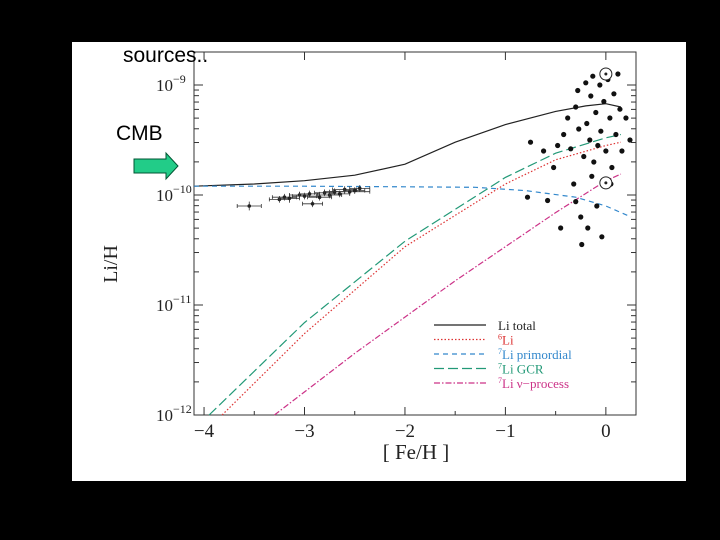 This screenshot has height=540, width=720. I want to click on legend-label-text: Li total, so click(517, 325).